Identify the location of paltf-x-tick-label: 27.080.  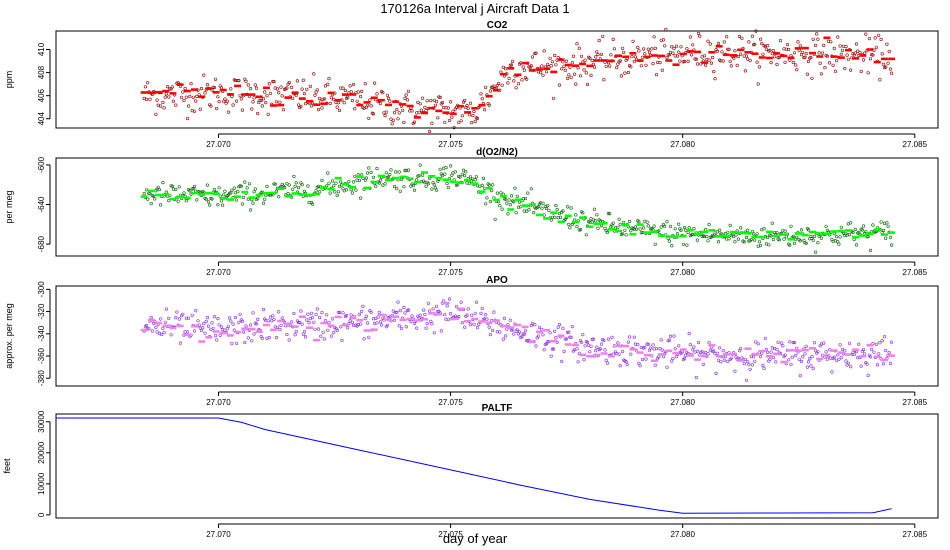
(682, 534).